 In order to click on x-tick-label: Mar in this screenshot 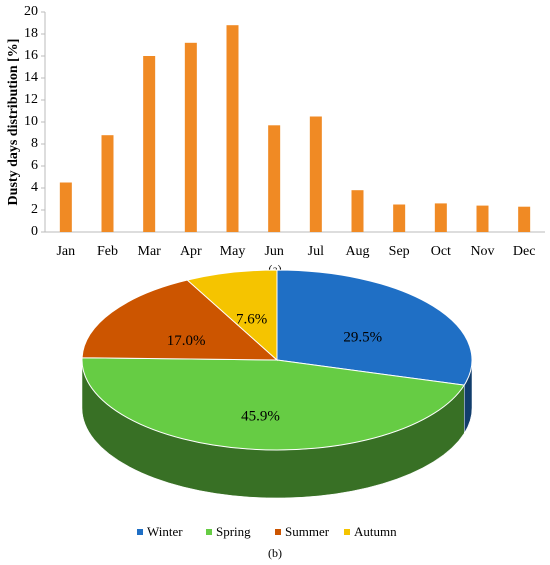, I will do `click(150, 251)`.